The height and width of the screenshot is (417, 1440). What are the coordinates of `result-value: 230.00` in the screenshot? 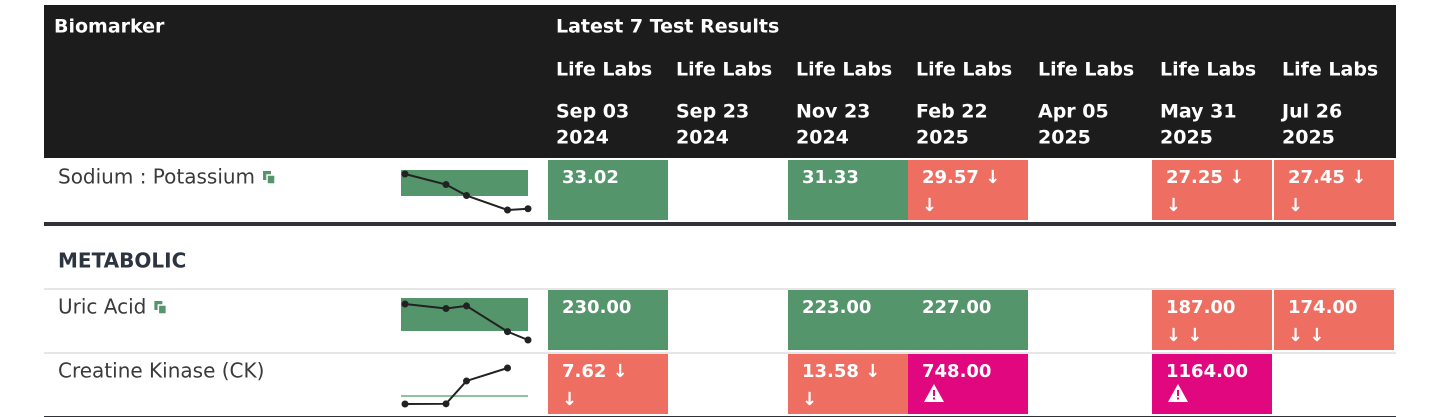 It's located at (596, 307).